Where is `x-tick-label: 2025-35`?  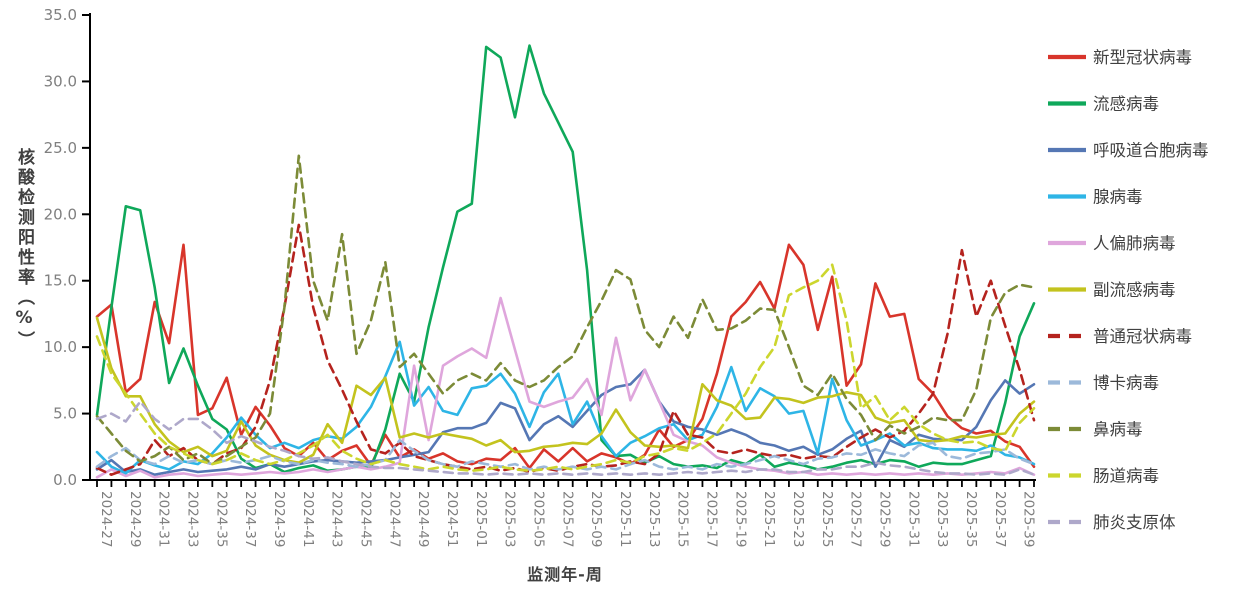 x-tick-label: 2025-35 is located at coordinates (971, 519).